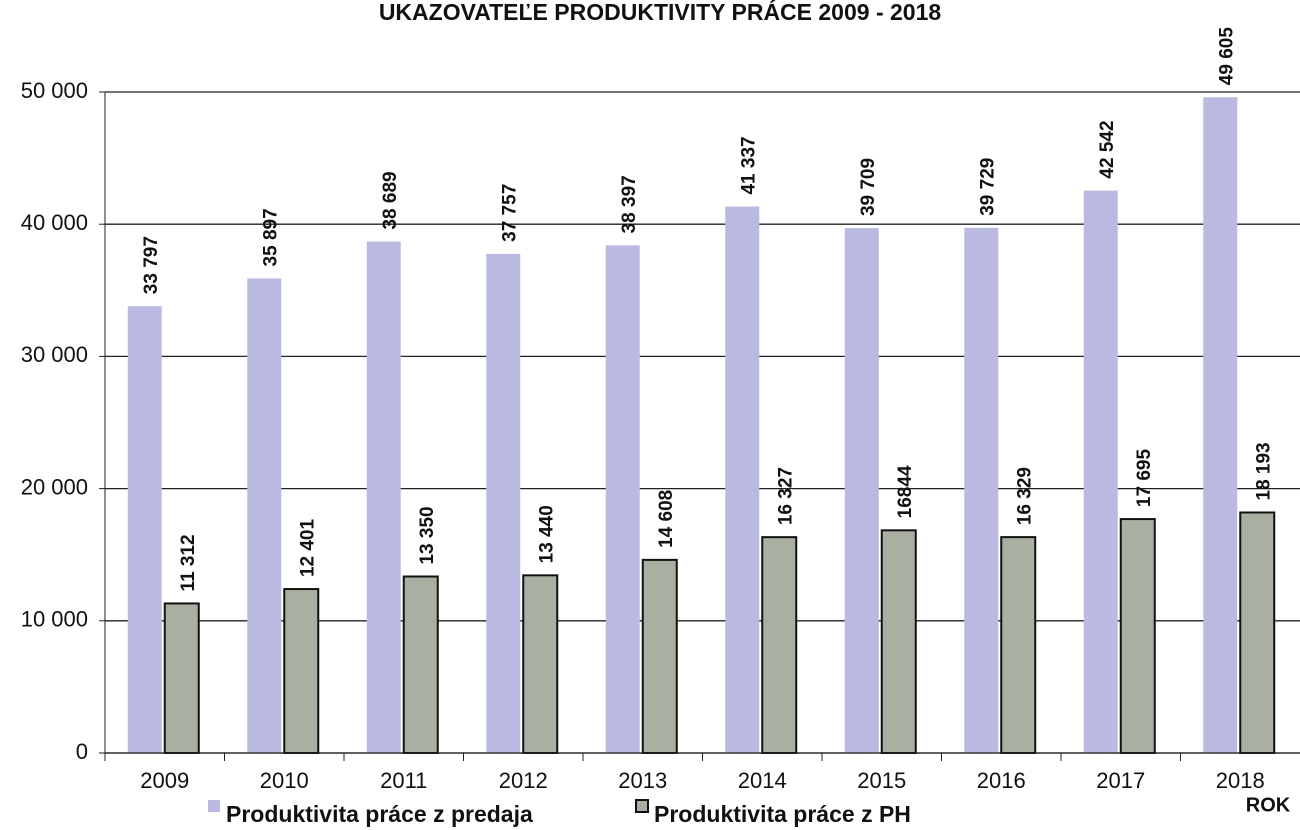 Image resolution: width=1300 pixels, height=830 pixels. What do you see at coordinates (785, 496) in the screenshot?
I see `data-label: 16 327` at bounding box center [785, 496].